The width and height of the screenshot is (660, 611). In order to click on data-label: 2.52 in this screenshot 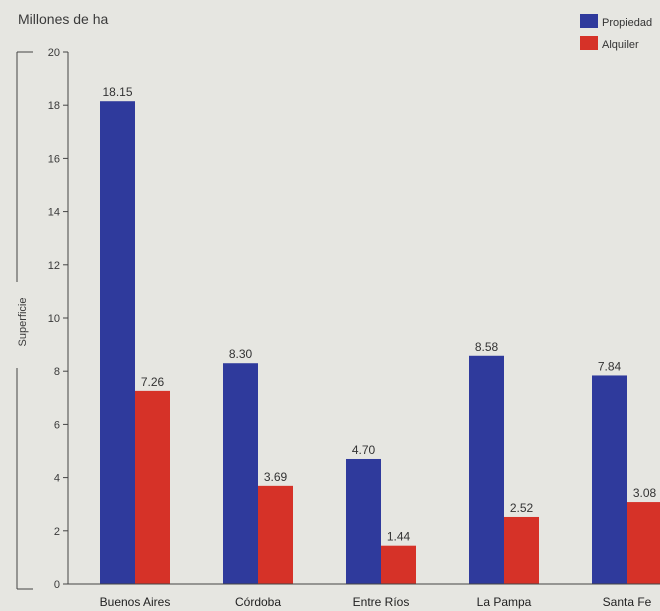, I will do `click(522, 508)`.